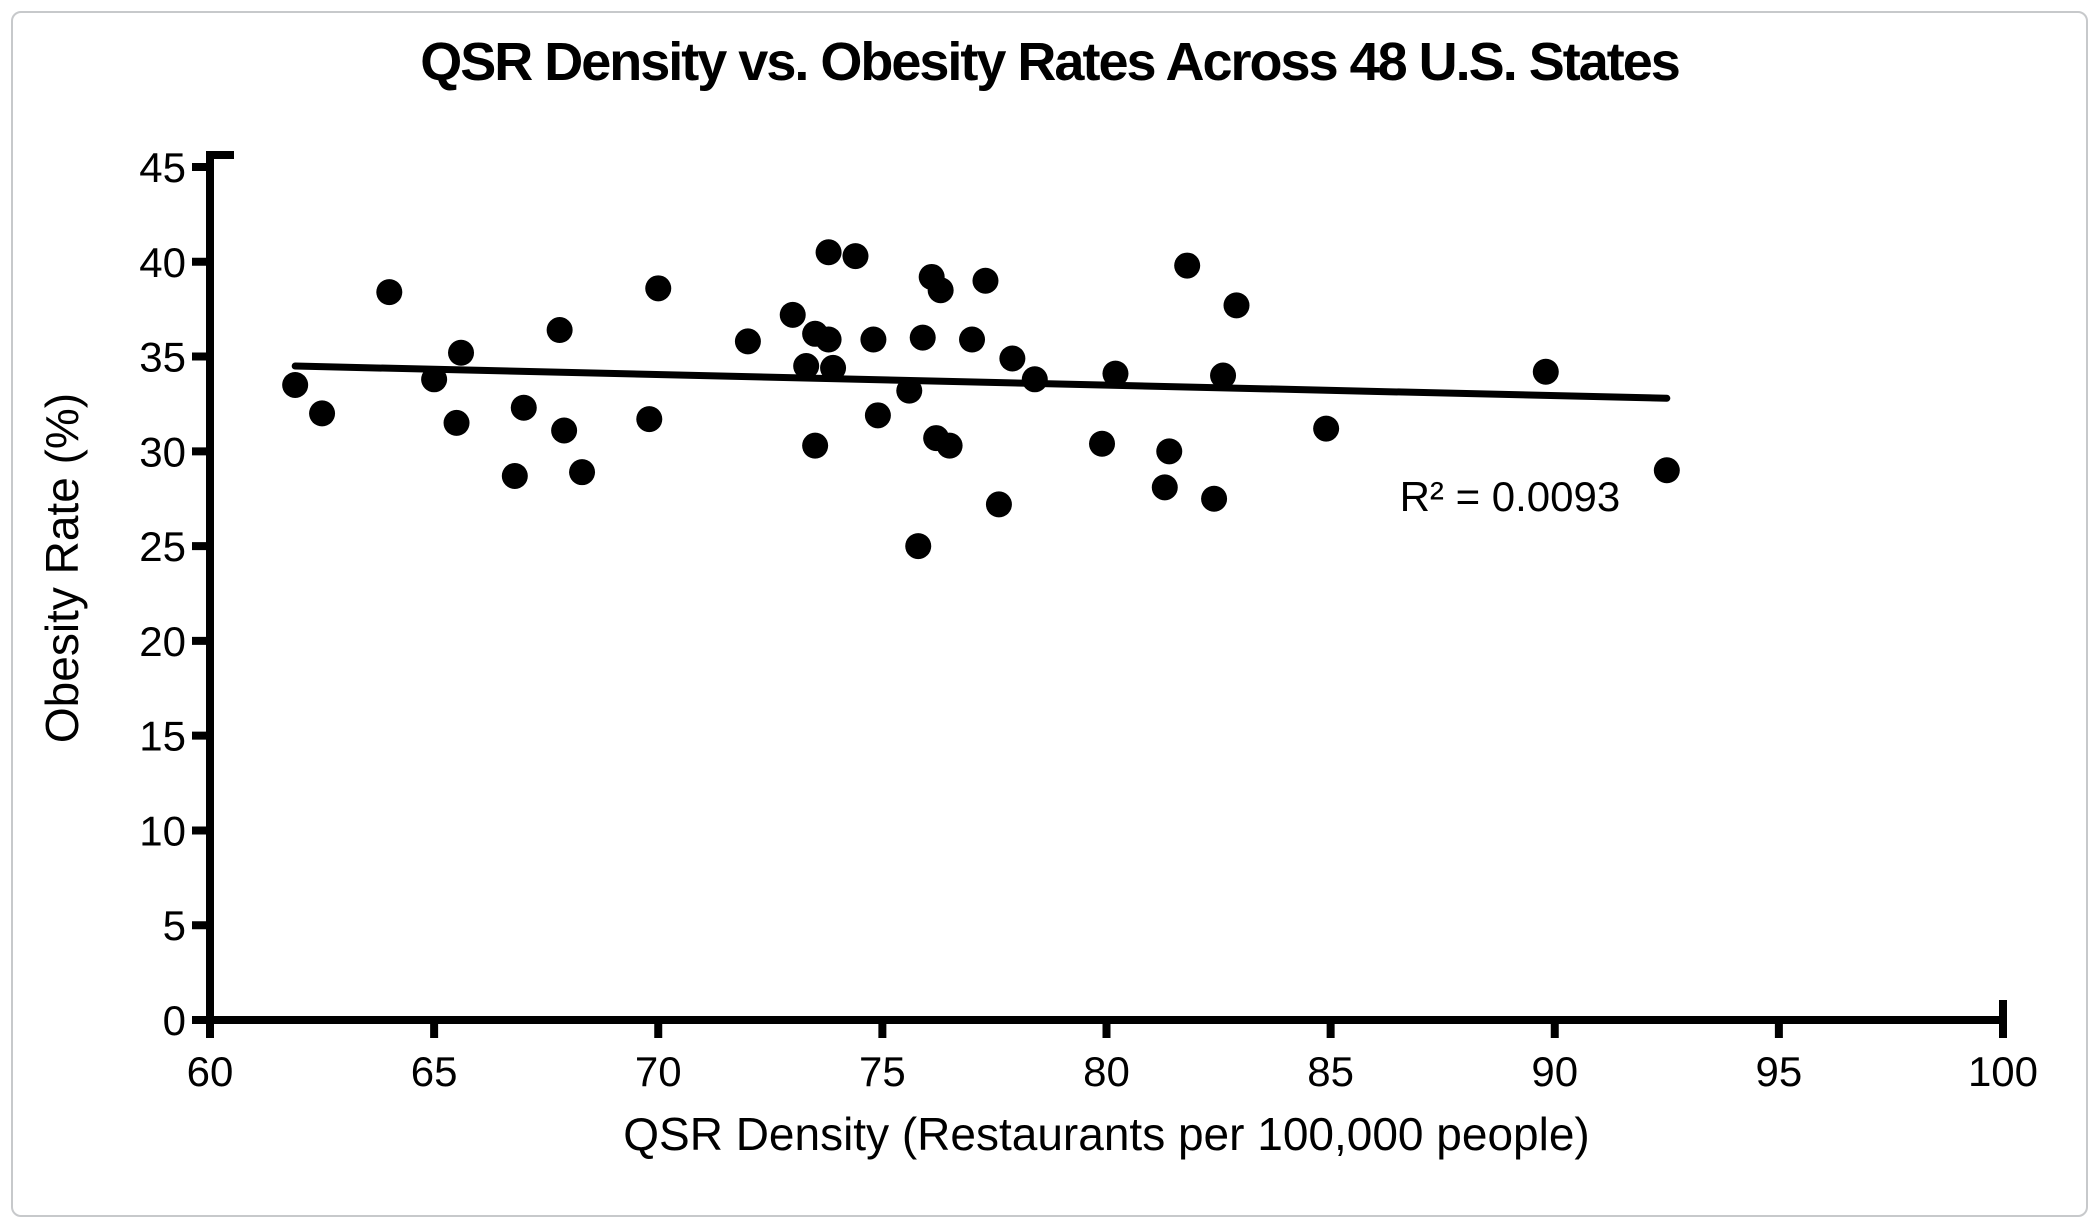 This screenshot has width=2099, height=1228. What do you see at coordinates (882, 1071) in the screenshot?
I see `x-tick-label: 75` at bounding box center [882, 1071].